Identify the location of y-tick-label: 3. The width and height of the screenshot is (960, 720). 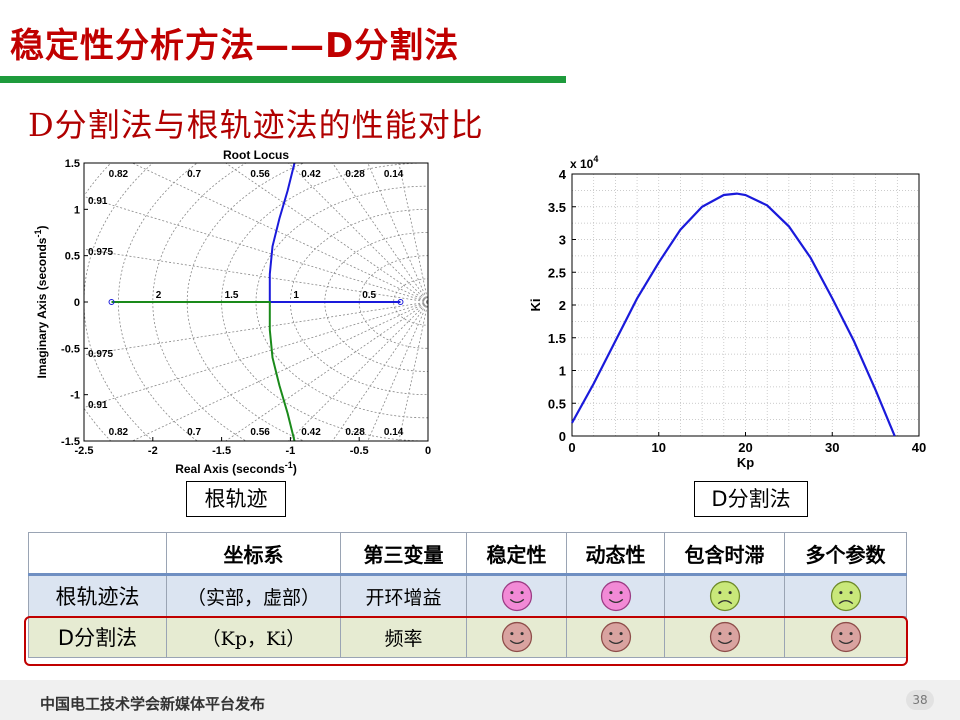
(562, 240).